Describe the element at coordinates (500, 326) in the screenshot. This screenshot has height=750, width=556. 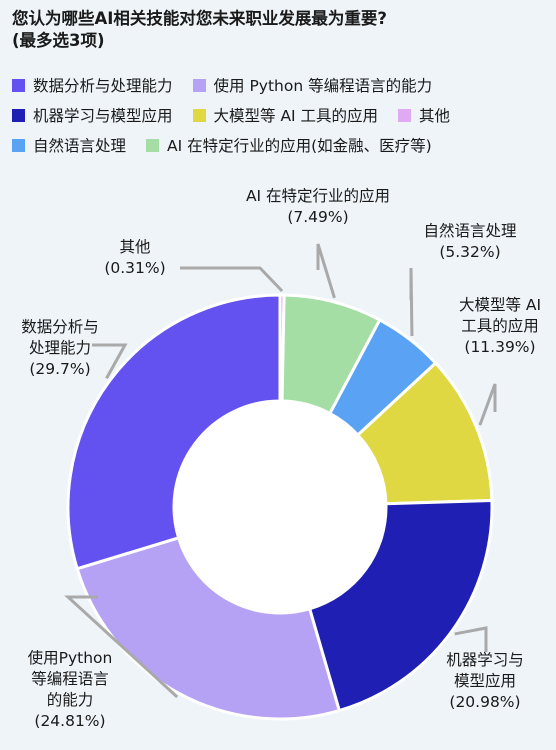
I see `data-label: 大模型等 AI 工具的应用(11.39%)` at that location.